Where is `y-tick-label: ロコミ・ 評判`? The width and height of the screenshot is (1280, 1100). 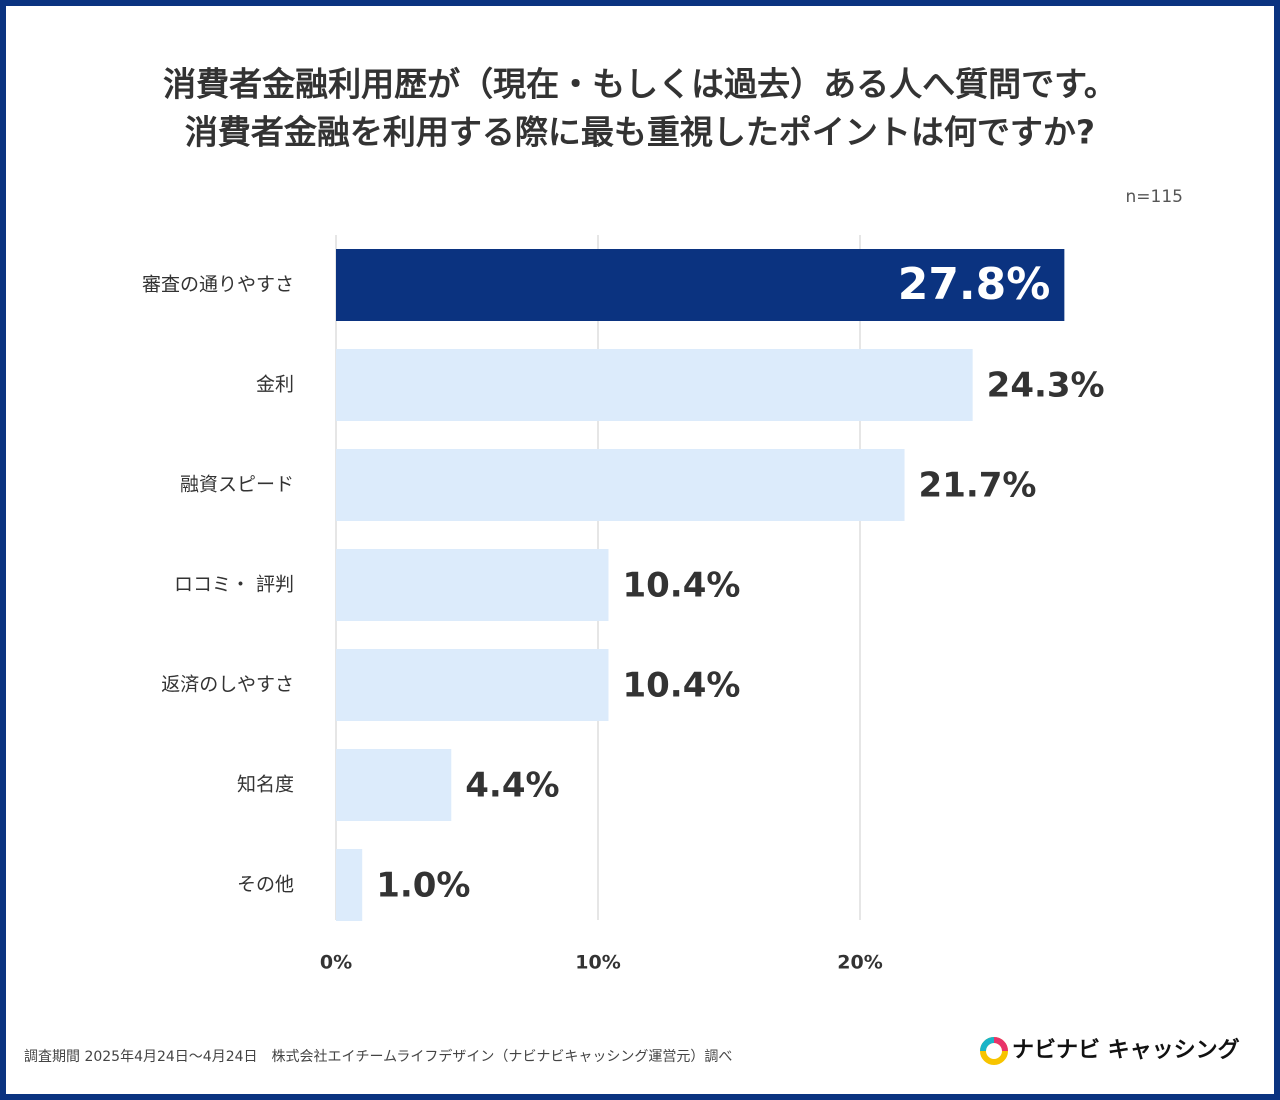 y-tick-label: ロコミ・ 評判 is located at coordinates (234, 585).